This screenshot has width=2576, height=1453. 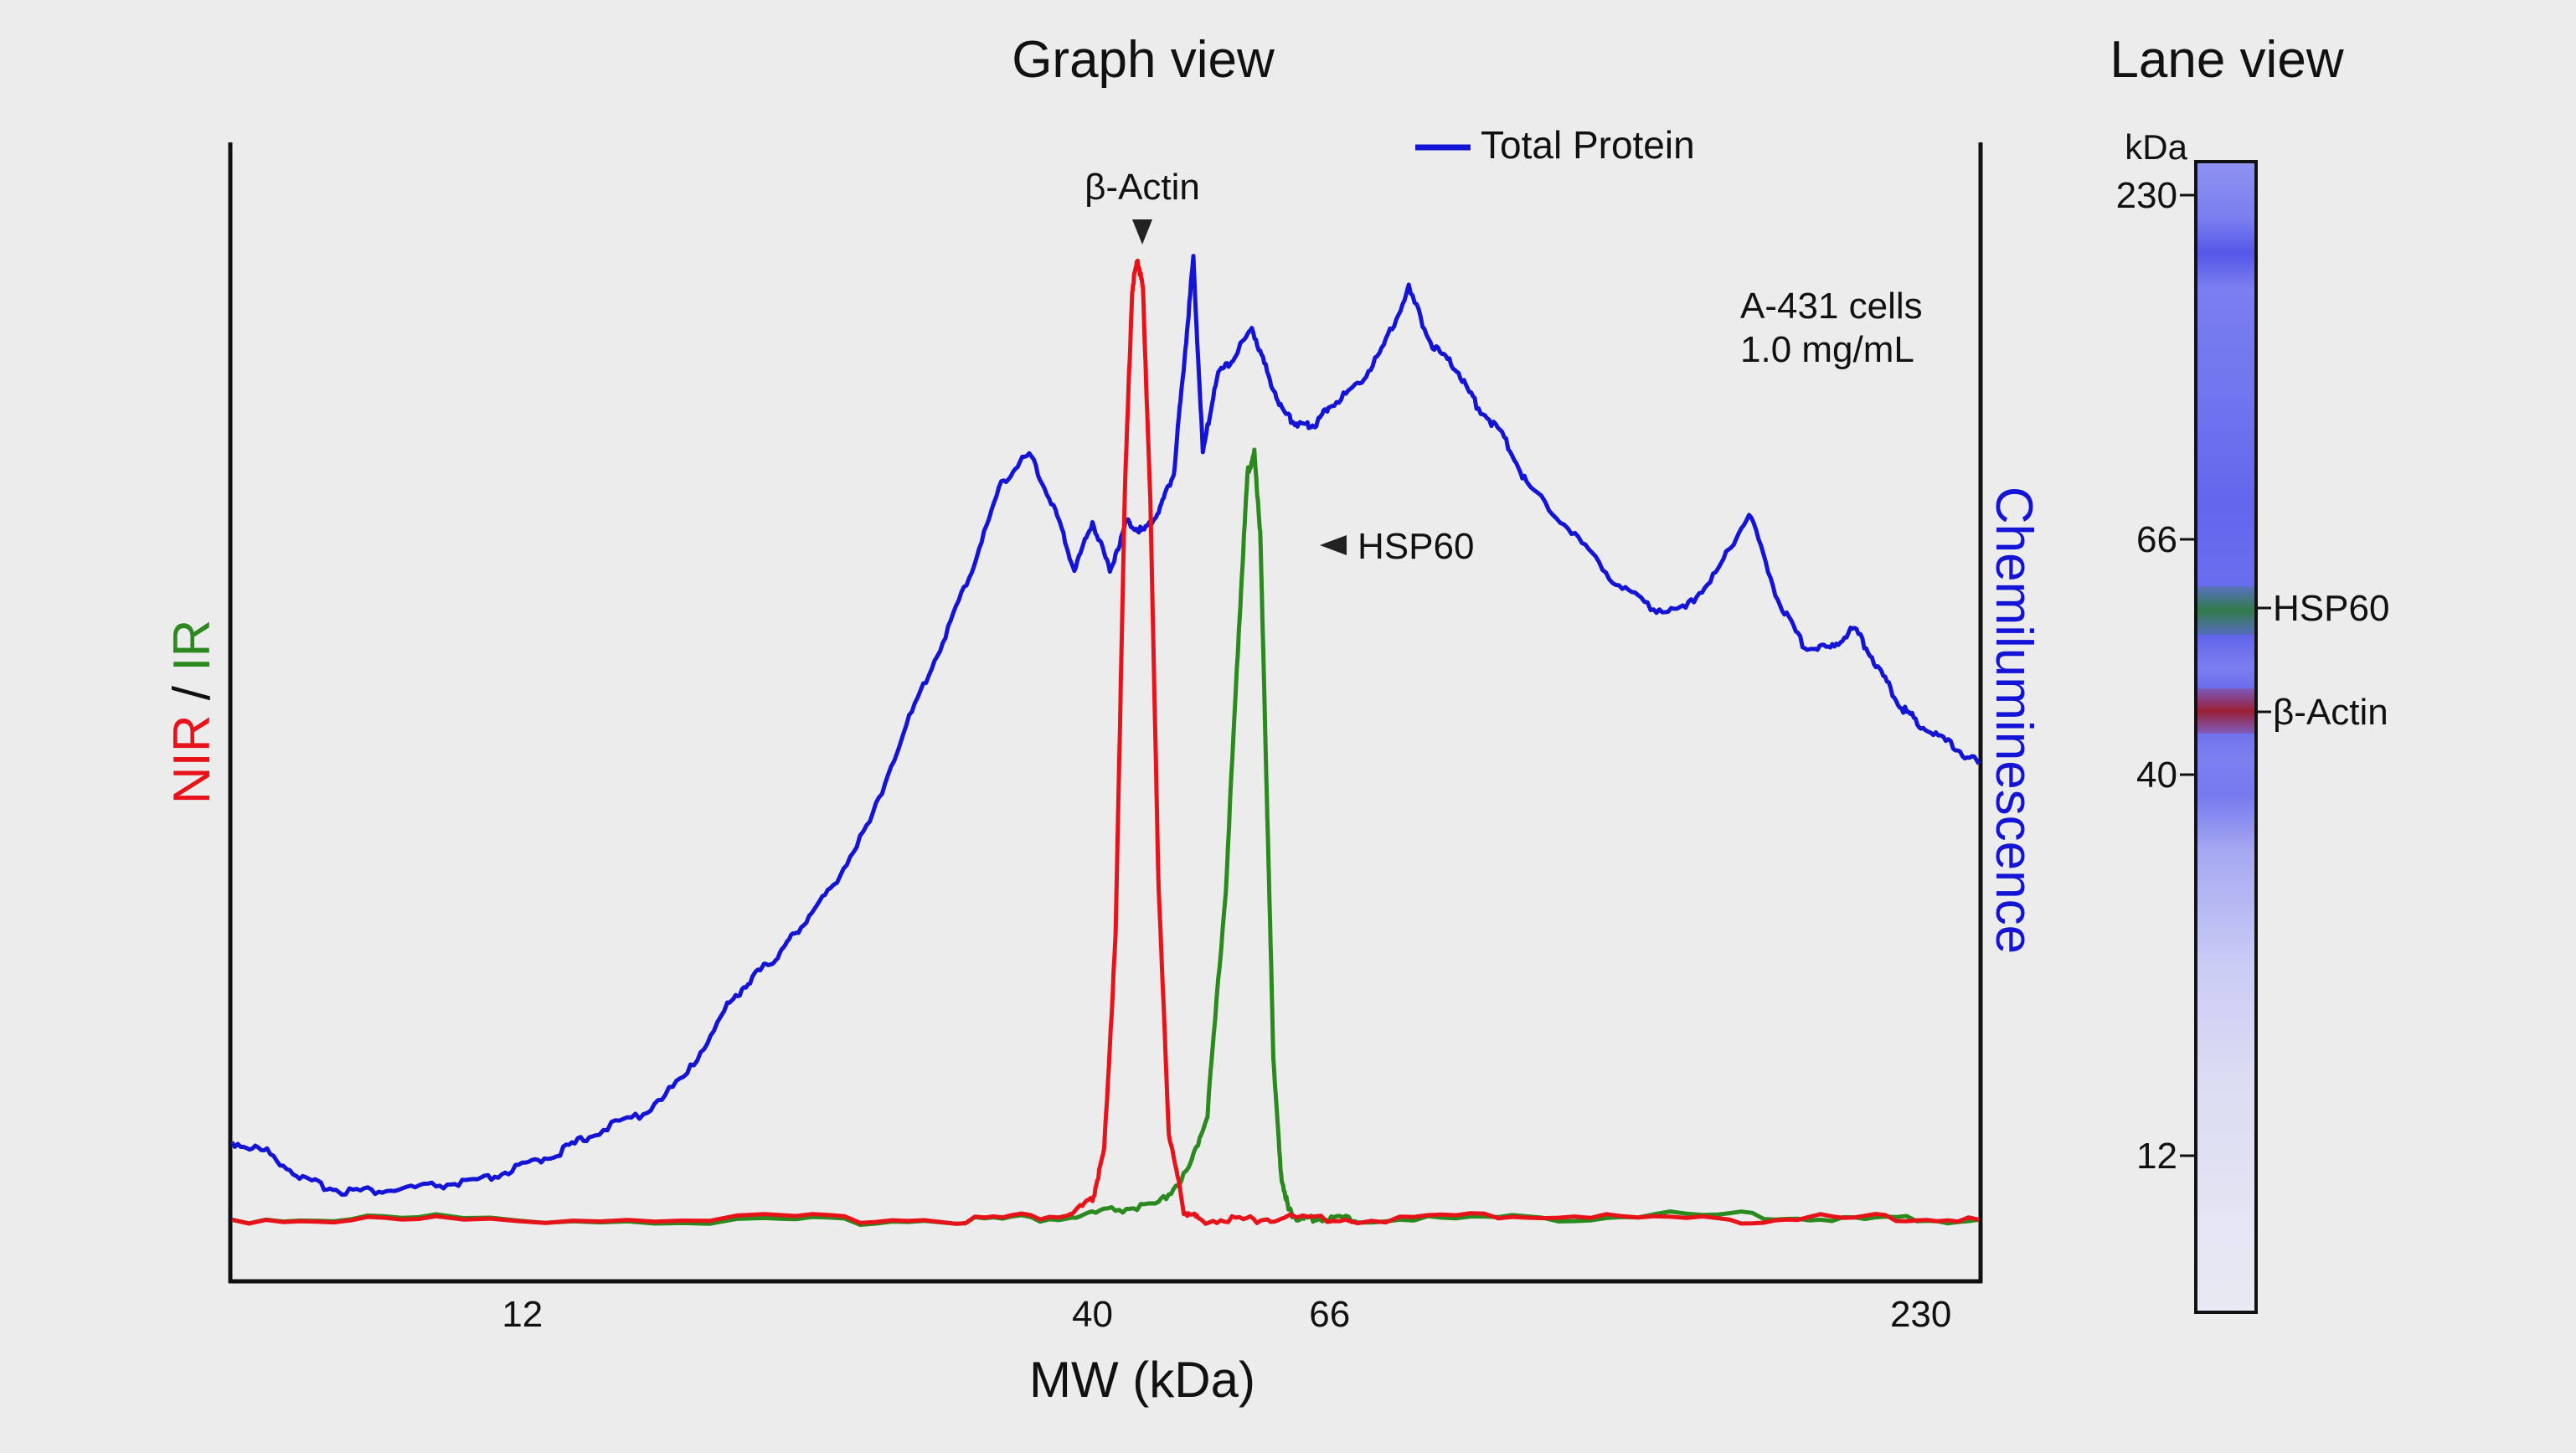 What do you see at coordinates (1142, 232) in the screenshot?
I see `beta-actin-arrow-icon` at bounding box center [1142, 232].